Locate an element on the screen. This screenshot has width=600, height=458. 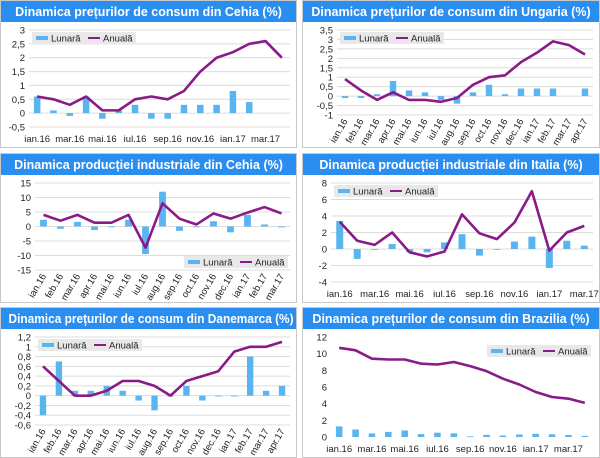
x-tick-label: mar.16 is located at coordinates (374, 294).